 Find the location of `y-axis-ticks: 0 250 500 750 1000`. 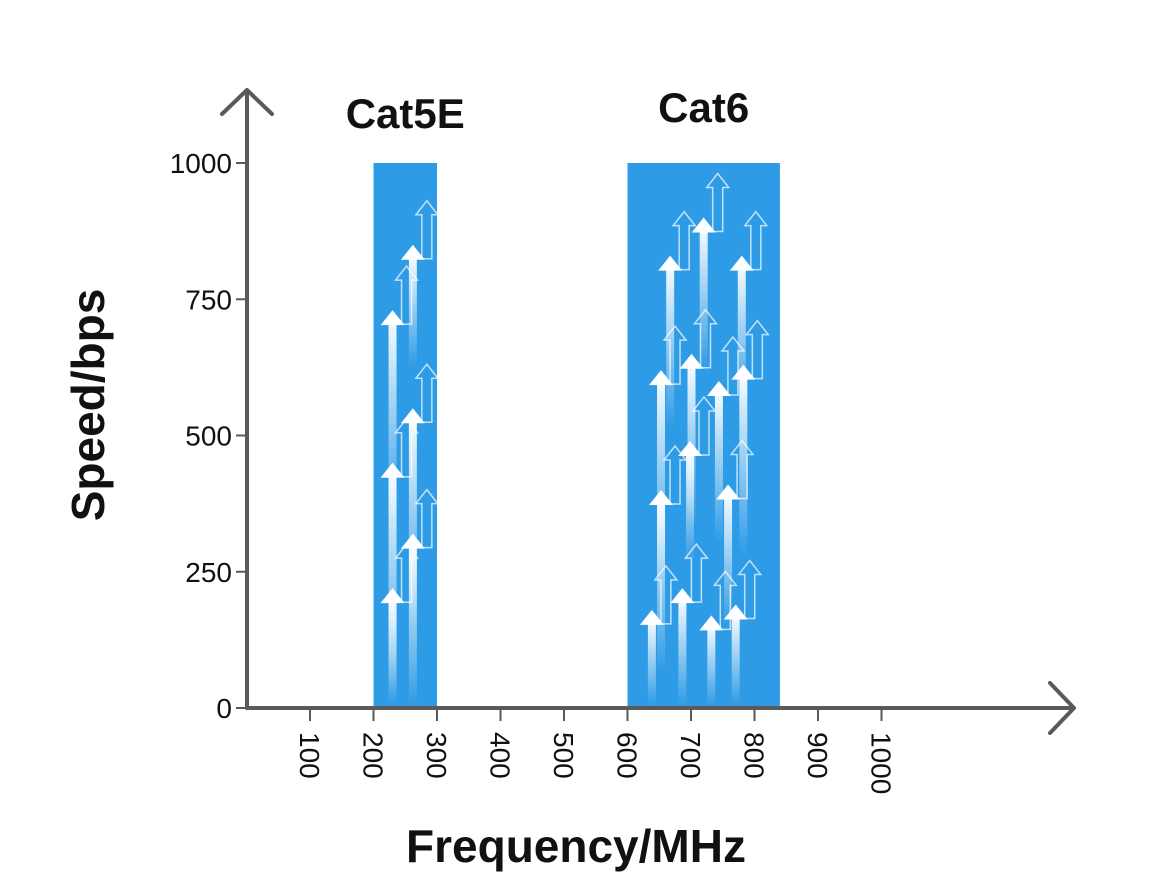

y-axis-ticks: 0 250 500 750 1000 is located at coordinates (208, 436).